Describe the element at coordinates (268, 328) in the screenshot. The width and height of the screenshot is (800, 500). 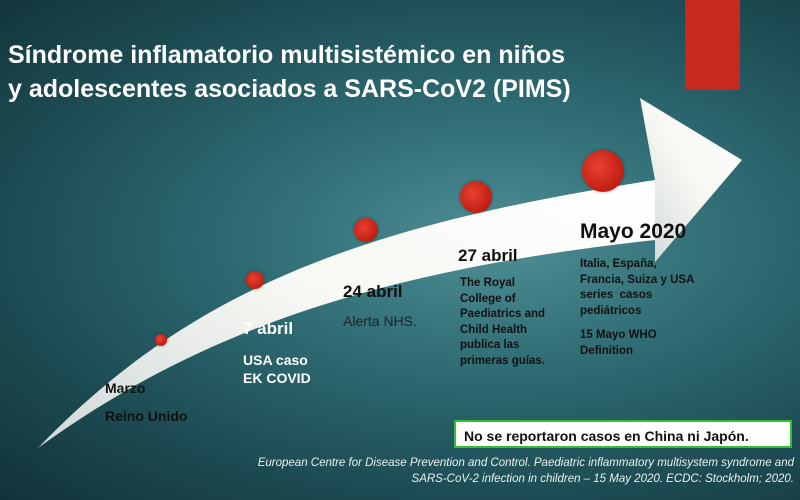
I see `event-7-abril-date: 7 abril` at that location.